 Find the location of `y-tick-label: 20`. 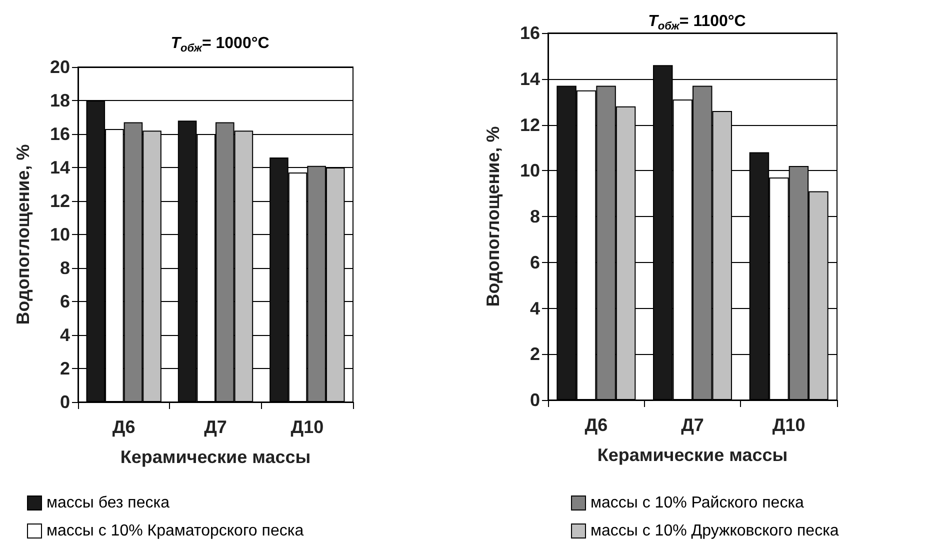

y-tick-label: 20 is located at coordinates (60, 67).